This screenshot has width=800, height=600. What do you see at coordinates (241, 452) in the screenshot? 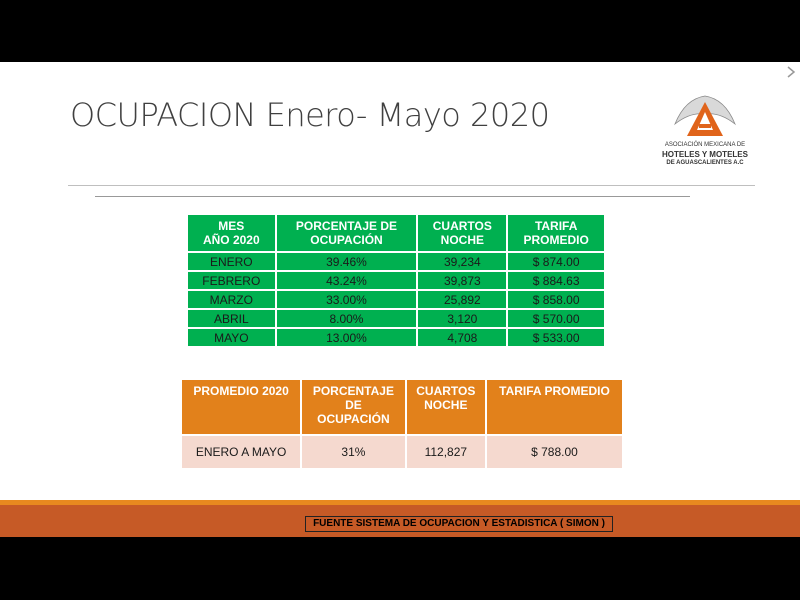
I see `cell: ENERO A MAYO` at bounding box center [241, 452].